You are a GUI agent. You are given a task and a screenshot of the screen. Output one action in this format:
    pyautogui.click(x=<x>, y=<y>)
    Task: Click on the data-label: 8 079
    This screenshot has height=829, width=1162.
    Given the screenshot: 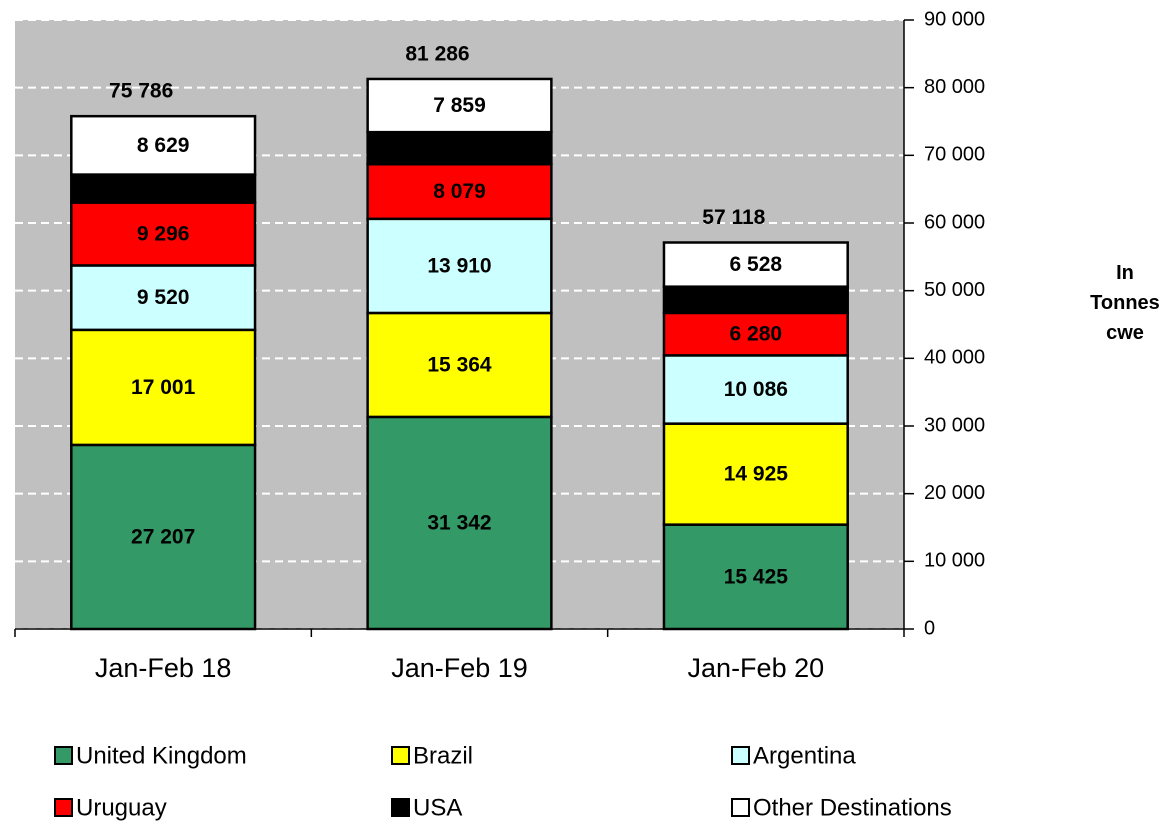 What is the action you would take?
    pyautogui.click(x=459, y=191)
    